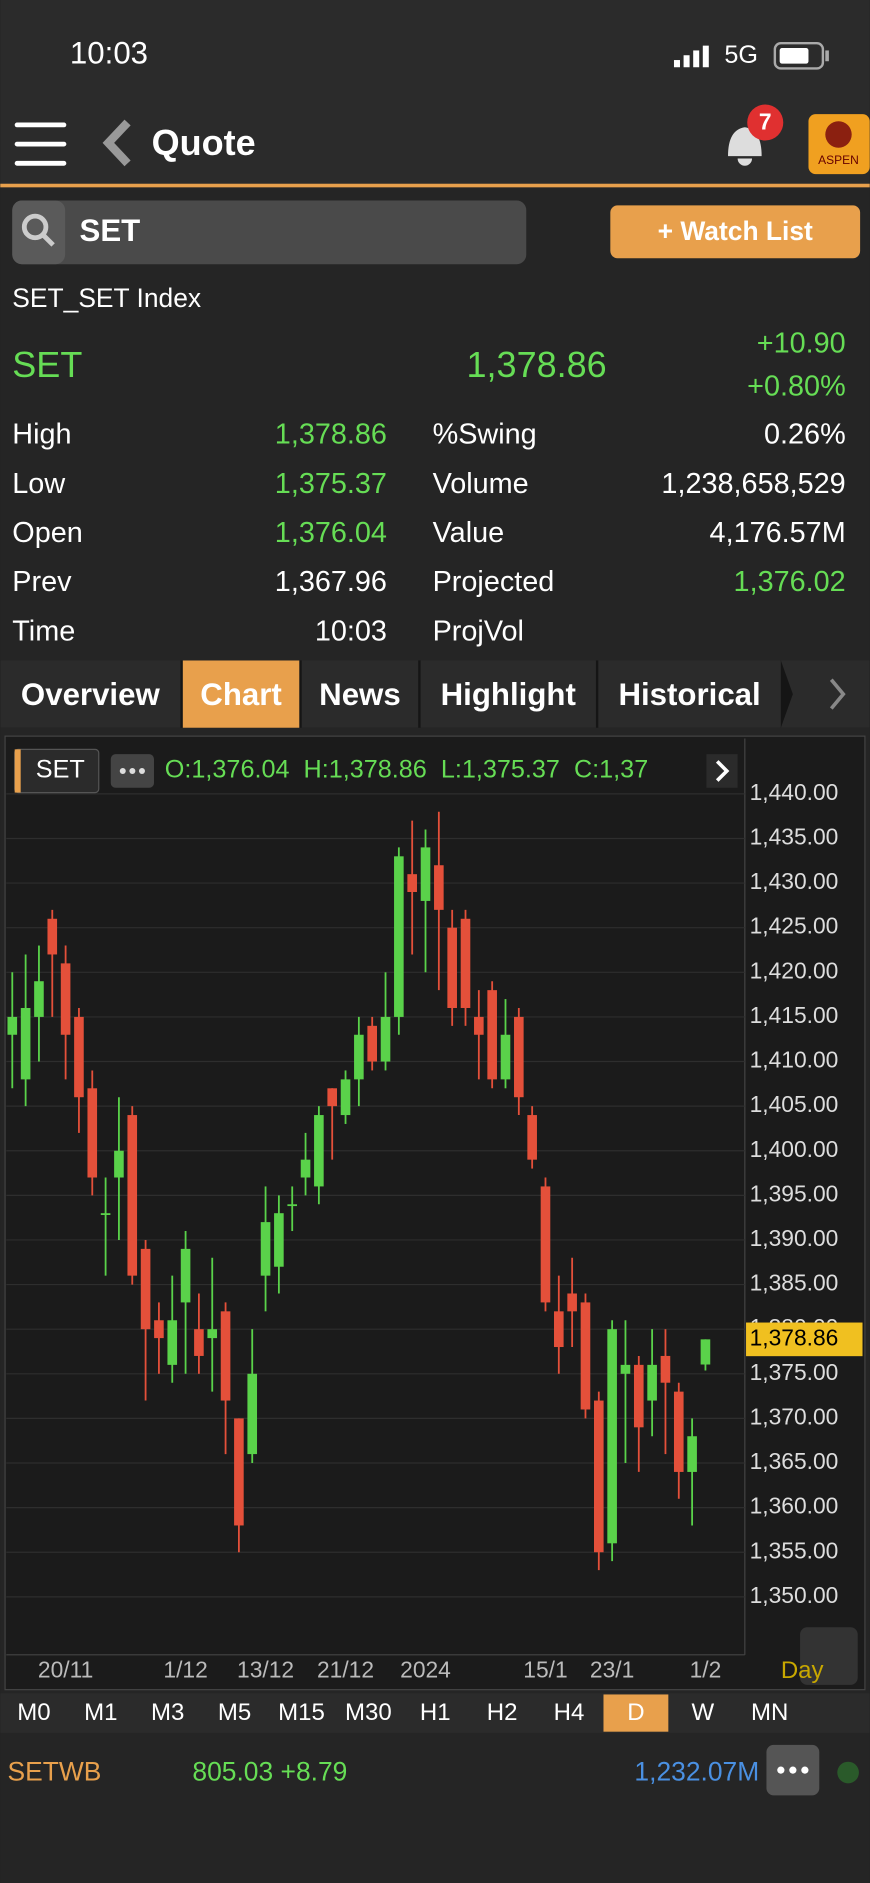  What do you see at coordinates (796, 386) in the screenshot?
I see `change-percent: +0.80%` at bounding box center [796, 386].